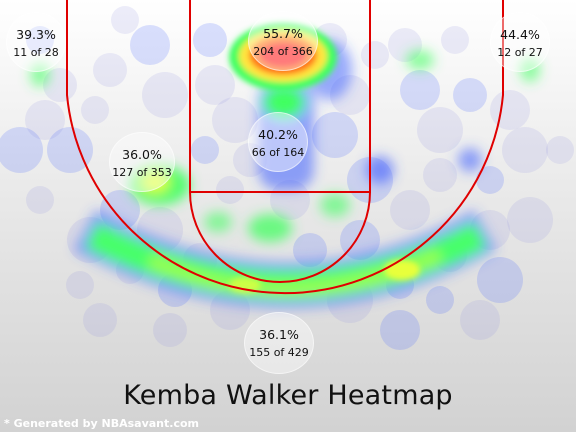 The image size is (576, 432). I want to click on zone-pct: 40.2%, so click(278, 134).